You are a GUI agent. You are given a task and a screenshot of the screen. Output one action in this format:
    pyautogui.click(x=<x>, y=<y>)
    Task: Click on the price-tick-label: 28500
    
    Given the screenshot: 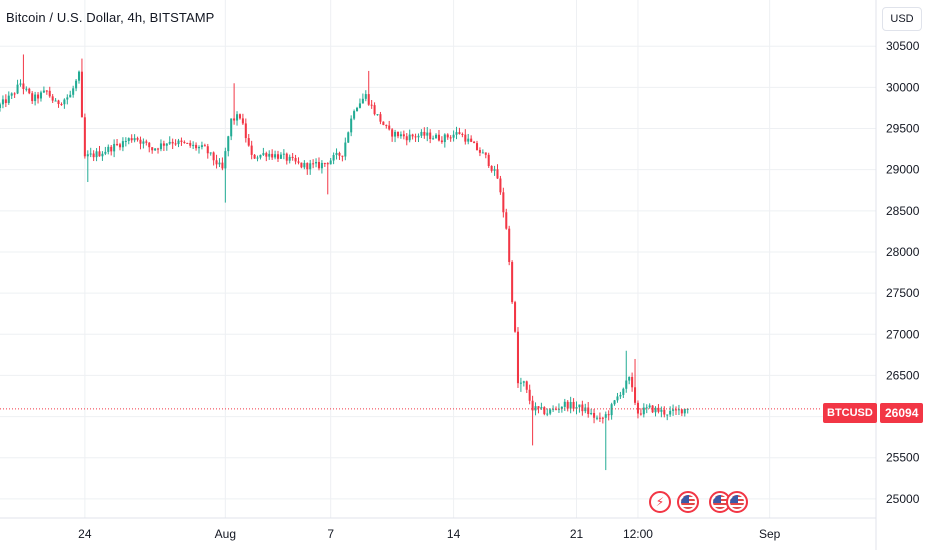 What is the action you would take?
    pyautogui.click(x=903, y=211)
    